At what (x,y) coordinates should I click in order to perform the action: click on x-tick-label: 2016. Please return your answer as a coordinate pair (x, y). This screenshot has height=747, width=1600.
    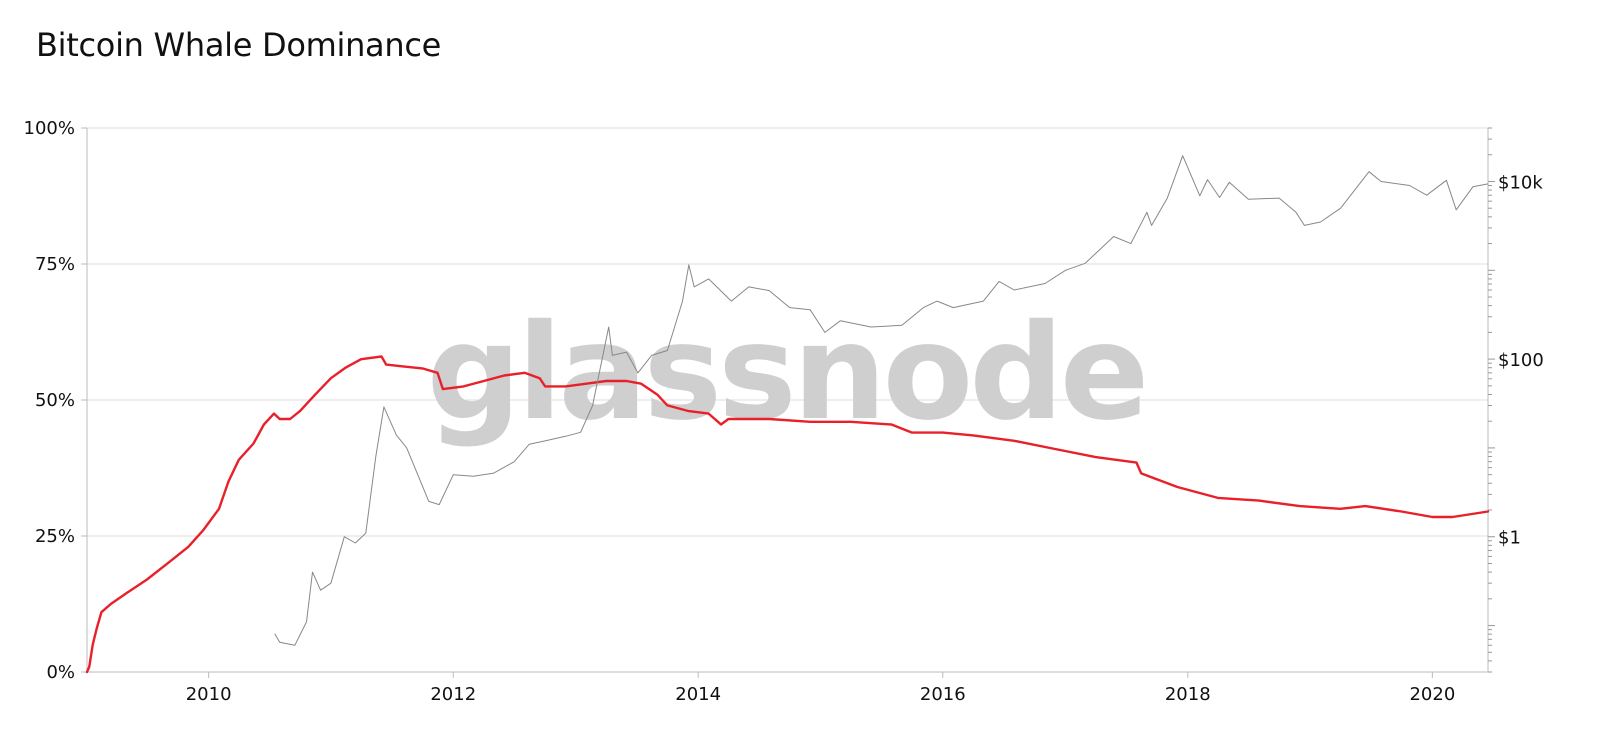
    Looking at the image, I should click on (943, 694).